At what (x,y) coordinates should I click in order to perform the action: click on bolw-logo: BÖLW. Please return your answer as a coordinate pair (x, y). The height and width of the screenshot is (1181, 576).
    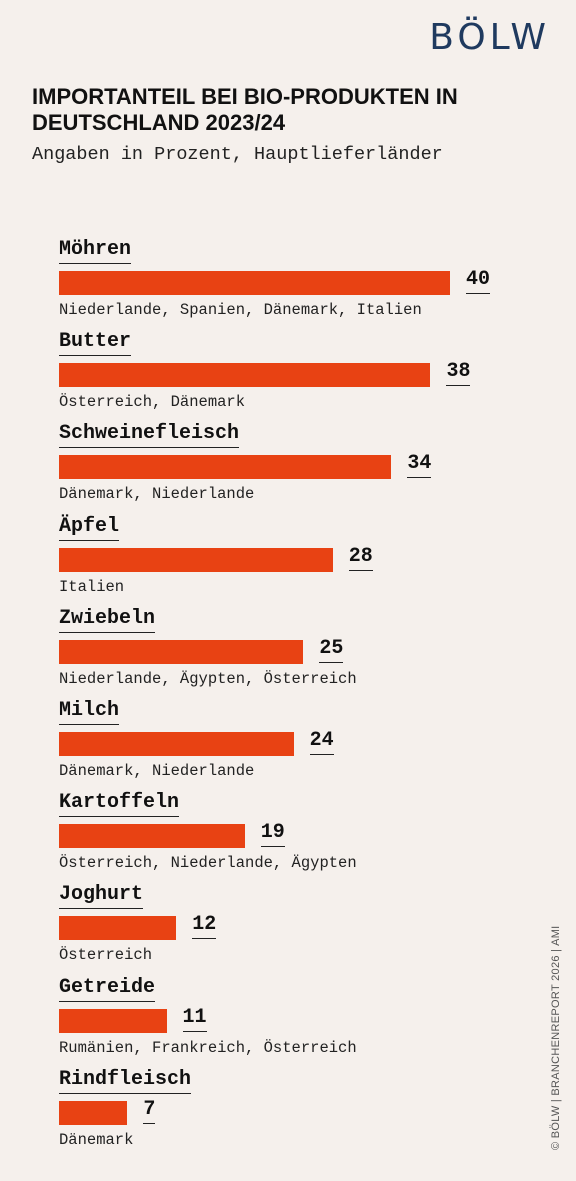
    Looking at the image, I should click on (489, 37).